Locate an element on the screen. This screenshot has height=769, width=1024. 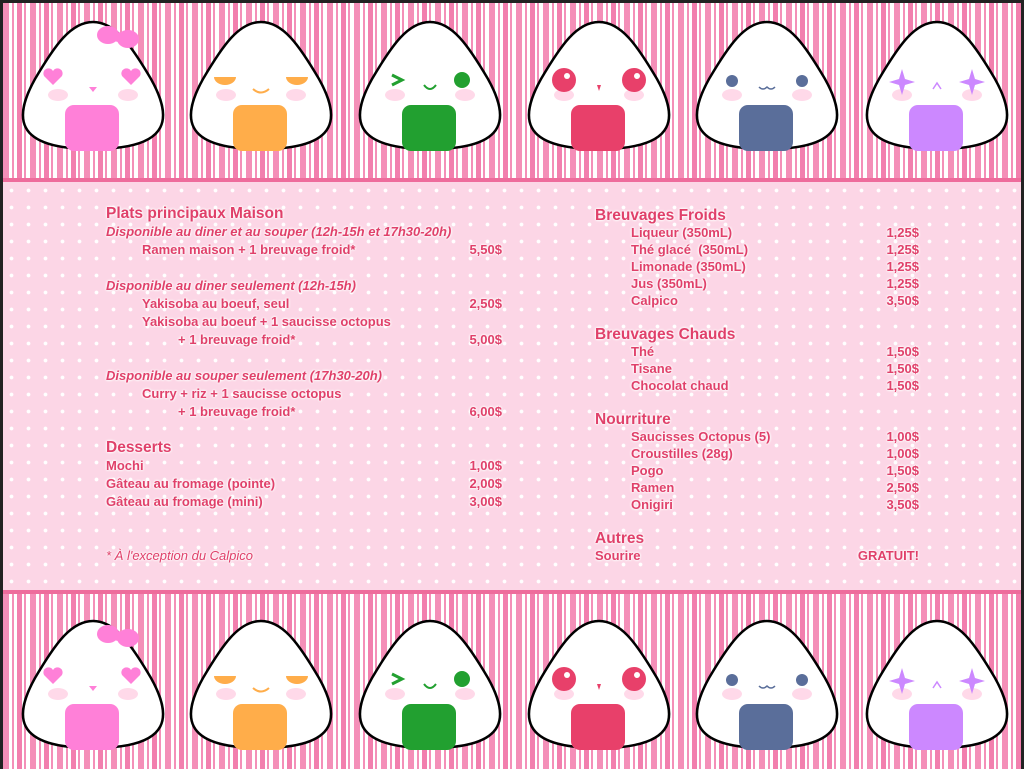
section-title: Nourriture is located at coordinates (633, 419).